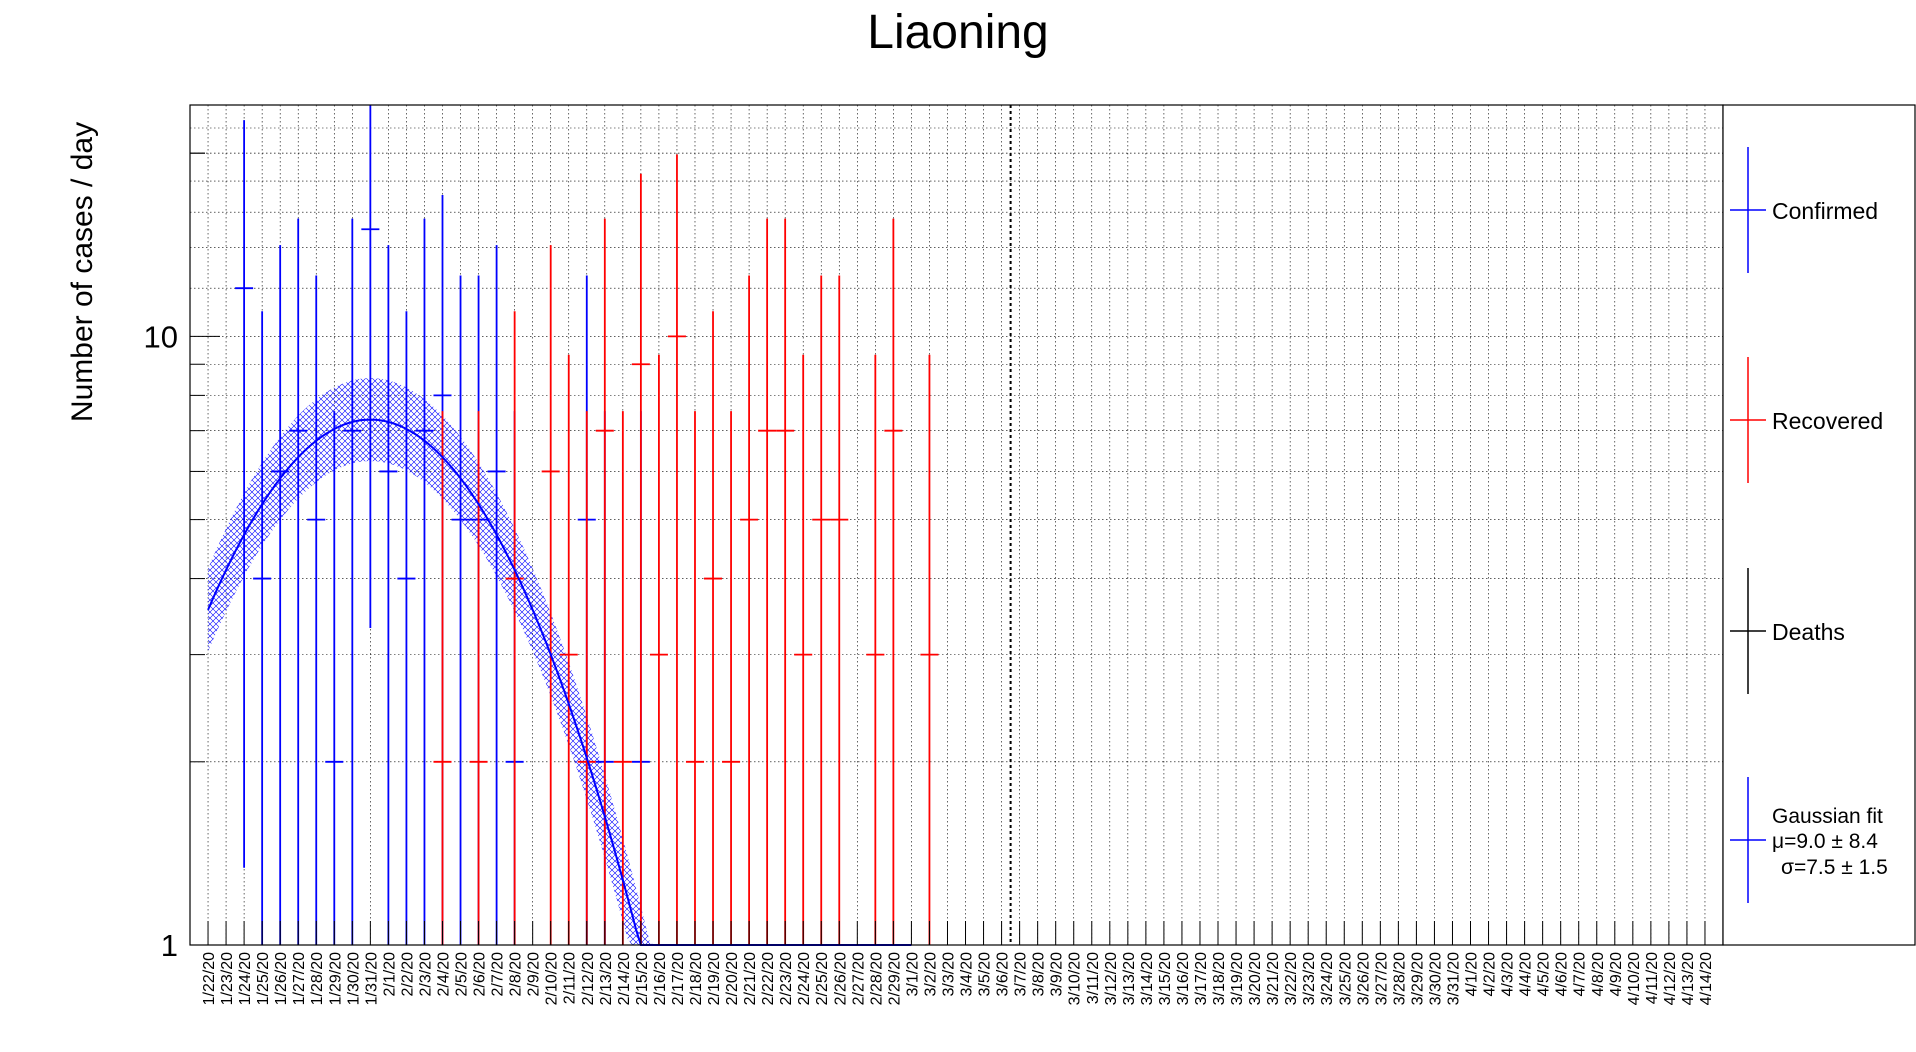 The image size is (1916, 1052). I want to click on legend-fit-mu: μ=9.0 ± 8.4, so click(1825, 841).